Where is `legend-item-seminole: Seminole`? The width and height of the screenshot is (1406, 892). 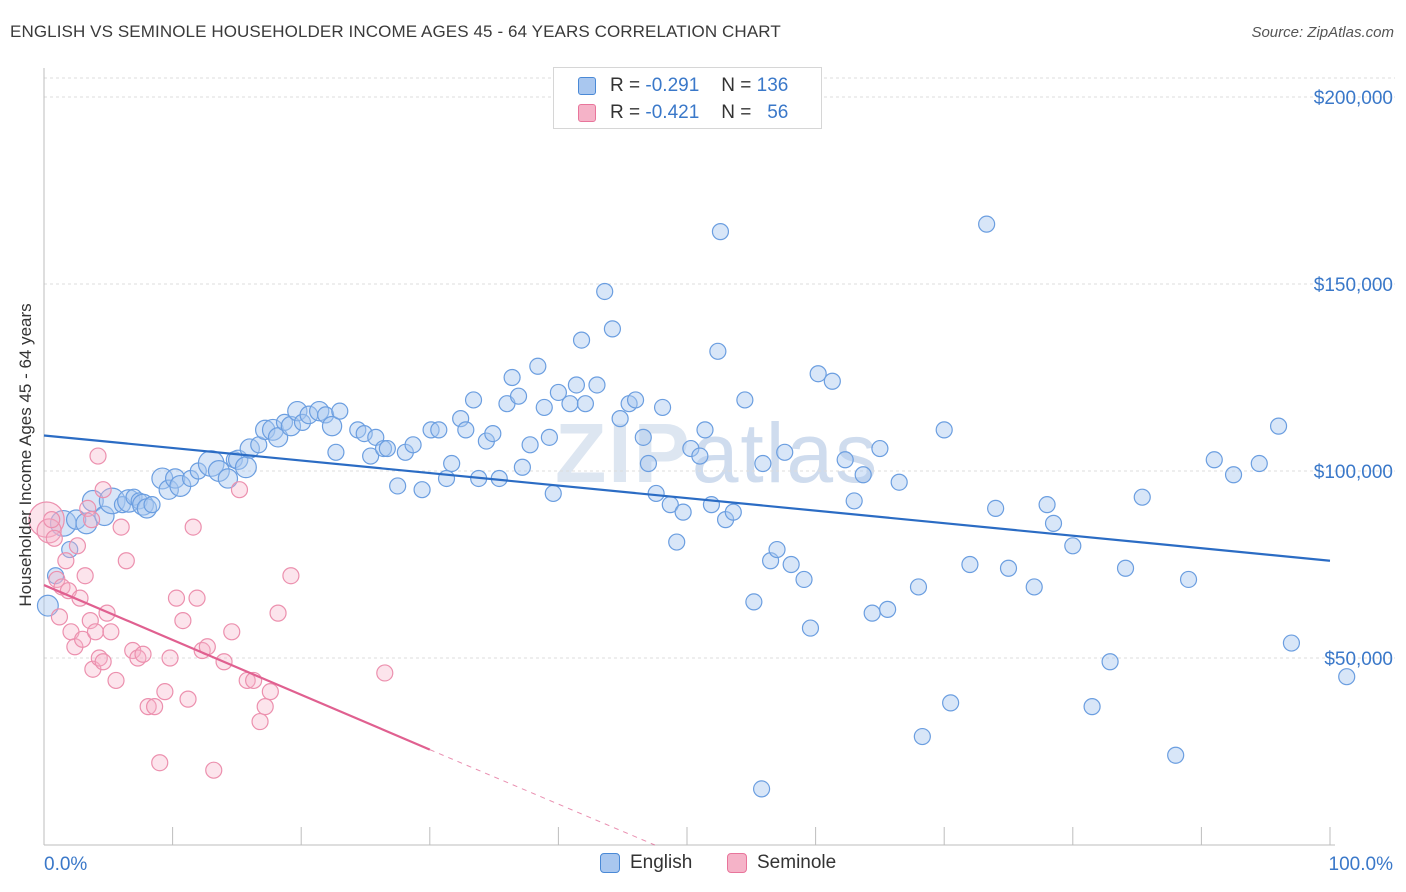
legend-item-seminole: Seminole is located at coordinates (781, 863).